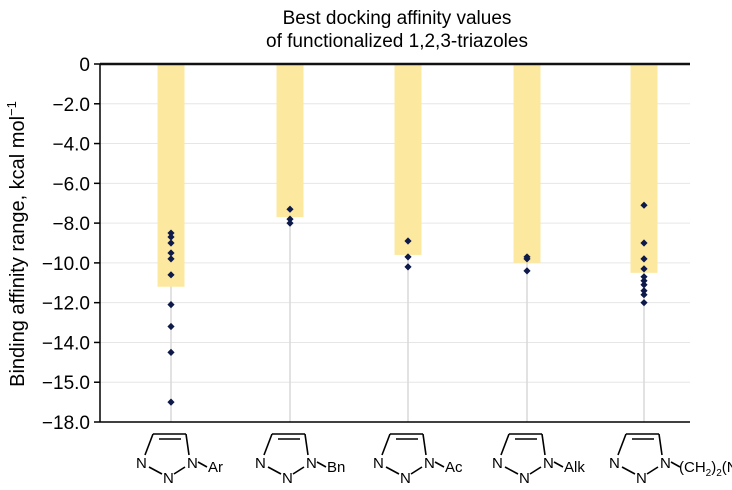 The image size is (732, 490). Describe the element at coordinates (179, 460) in the screenshot. I see `triazole-structure: NNN Ar` at that location.